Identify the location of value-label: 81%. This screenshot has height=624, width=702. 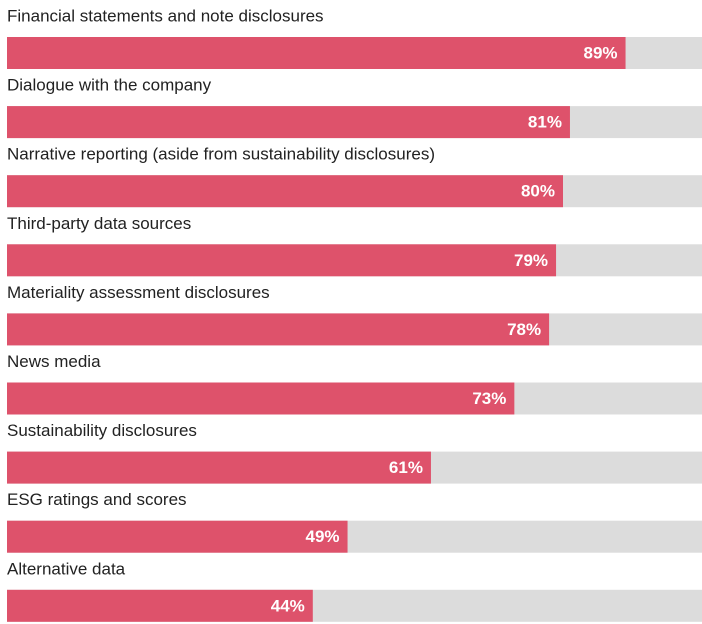
(545, 122).